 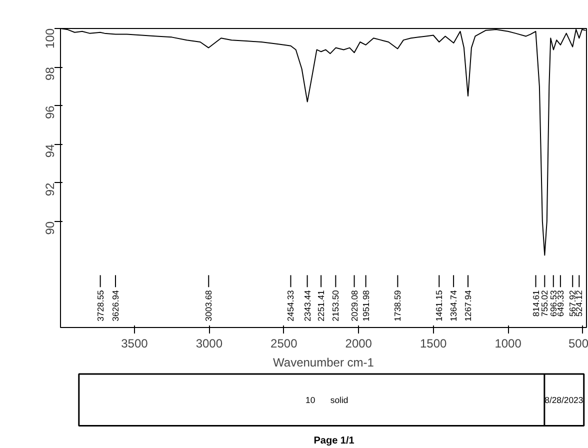 What do you see at coordinates (115, 306) in the screenshot?
I see `annotation: 3626.94` at bounding box center [115, 306].